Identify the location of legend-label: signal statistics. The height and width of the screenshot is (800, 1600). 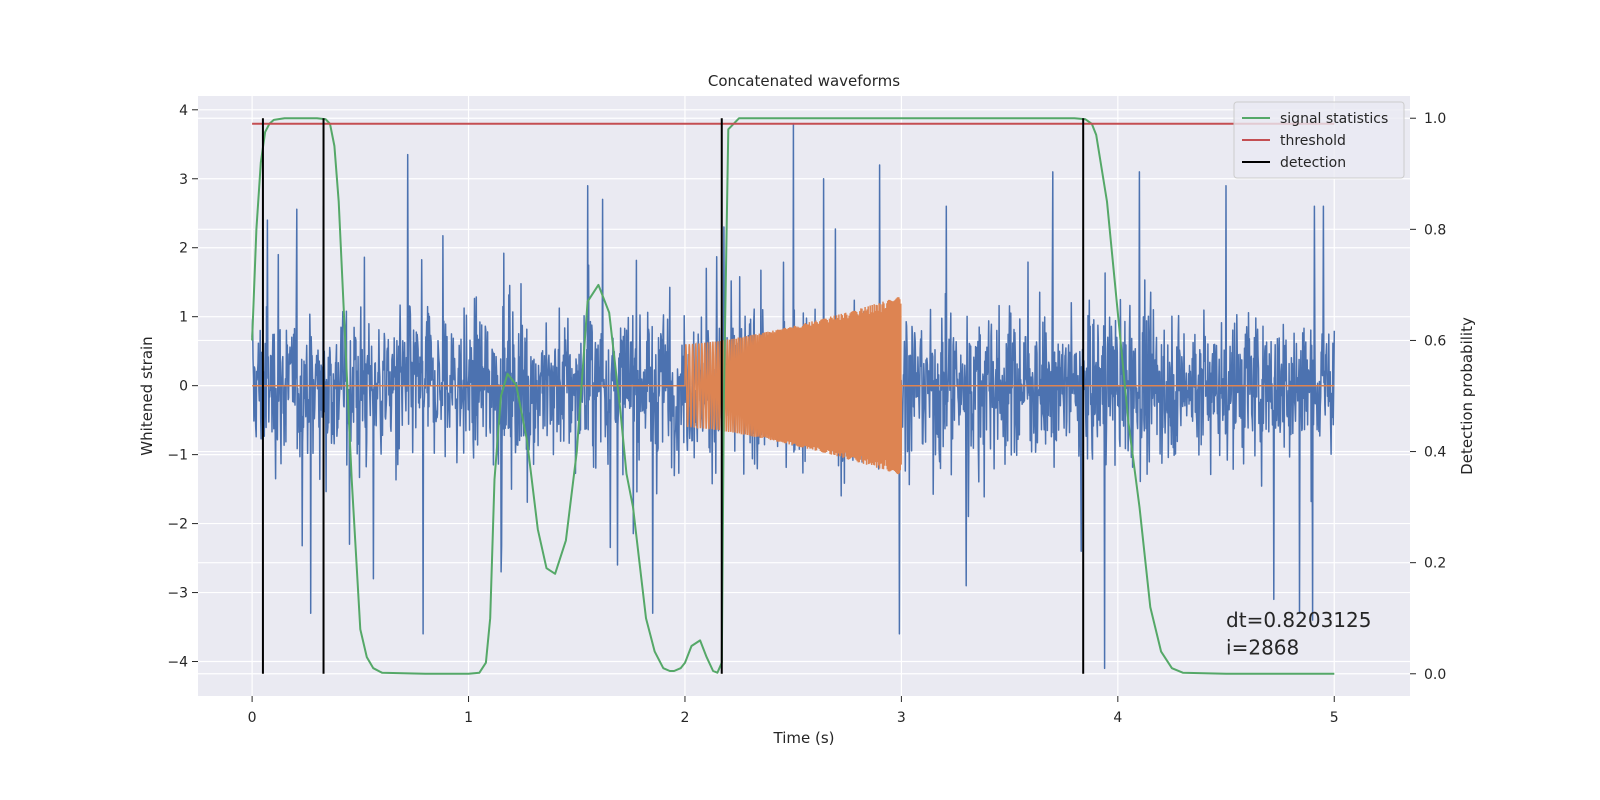
(1334, 119).